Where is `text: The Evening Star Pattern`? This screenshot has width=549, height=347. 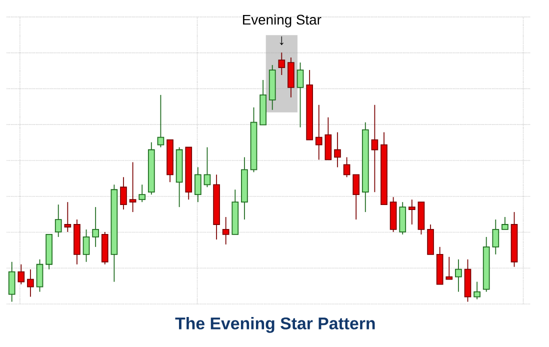
text: The Evening Star Pattern is located at coordinates (275, 325).